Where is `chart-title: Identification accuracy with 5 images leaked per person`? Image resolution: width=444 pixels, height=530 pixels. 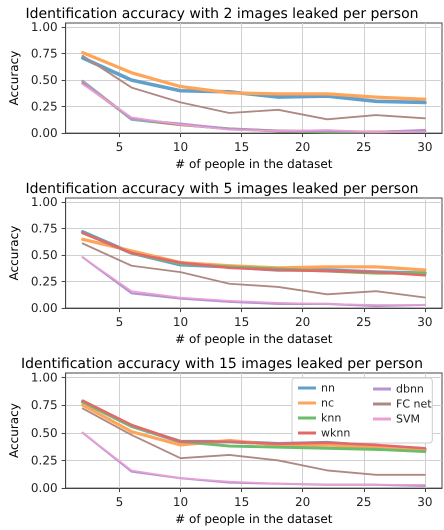
chart-title: Identification accuracy with 5 images leaked per person is located at coordinates (222, 189).